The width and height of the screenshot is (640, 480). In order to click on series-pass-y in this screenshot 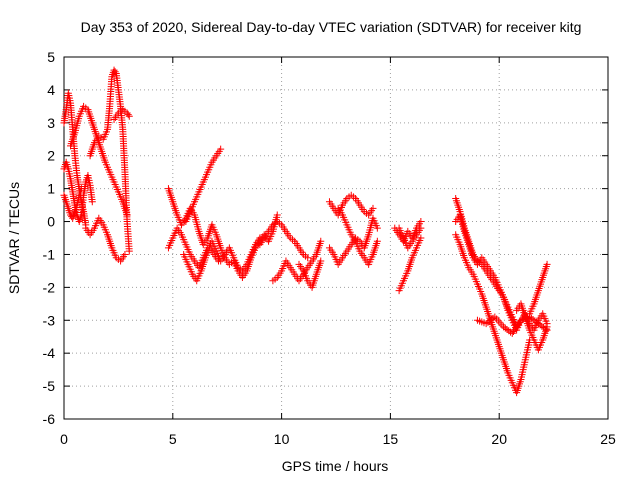, I will do `click(532, 327)`.